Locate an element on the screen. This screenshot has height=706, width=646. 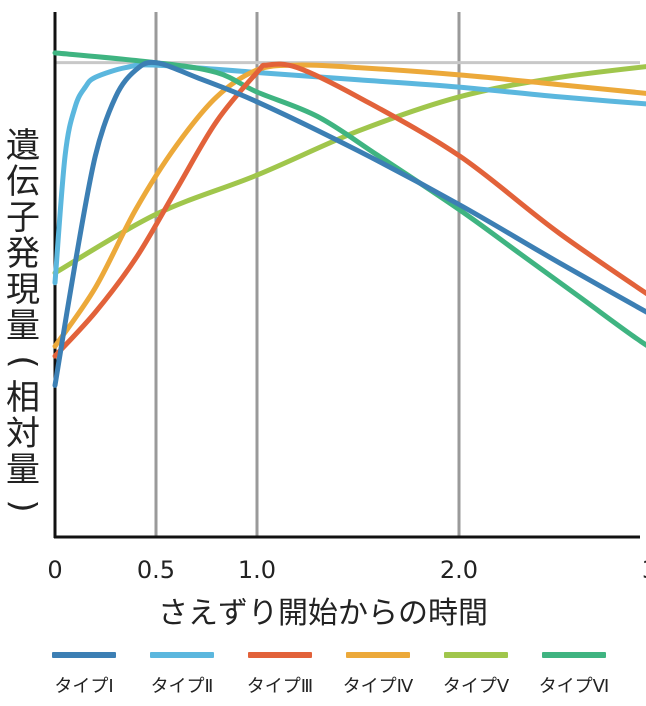
legend-item-type-6: タイプⅥ is located at coordinates (574, 675).